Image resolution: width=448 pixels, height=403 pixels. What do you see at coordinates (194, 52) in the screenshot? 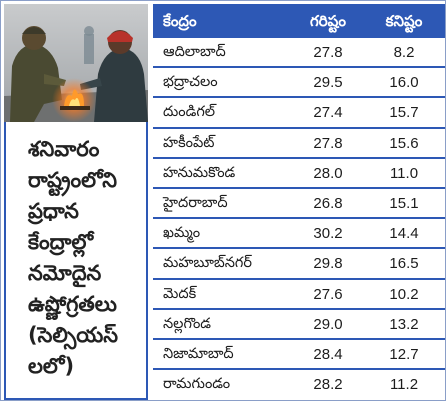
I see `row-center-name: ఆదిలాబాద్` at bounding box center [194, 52].